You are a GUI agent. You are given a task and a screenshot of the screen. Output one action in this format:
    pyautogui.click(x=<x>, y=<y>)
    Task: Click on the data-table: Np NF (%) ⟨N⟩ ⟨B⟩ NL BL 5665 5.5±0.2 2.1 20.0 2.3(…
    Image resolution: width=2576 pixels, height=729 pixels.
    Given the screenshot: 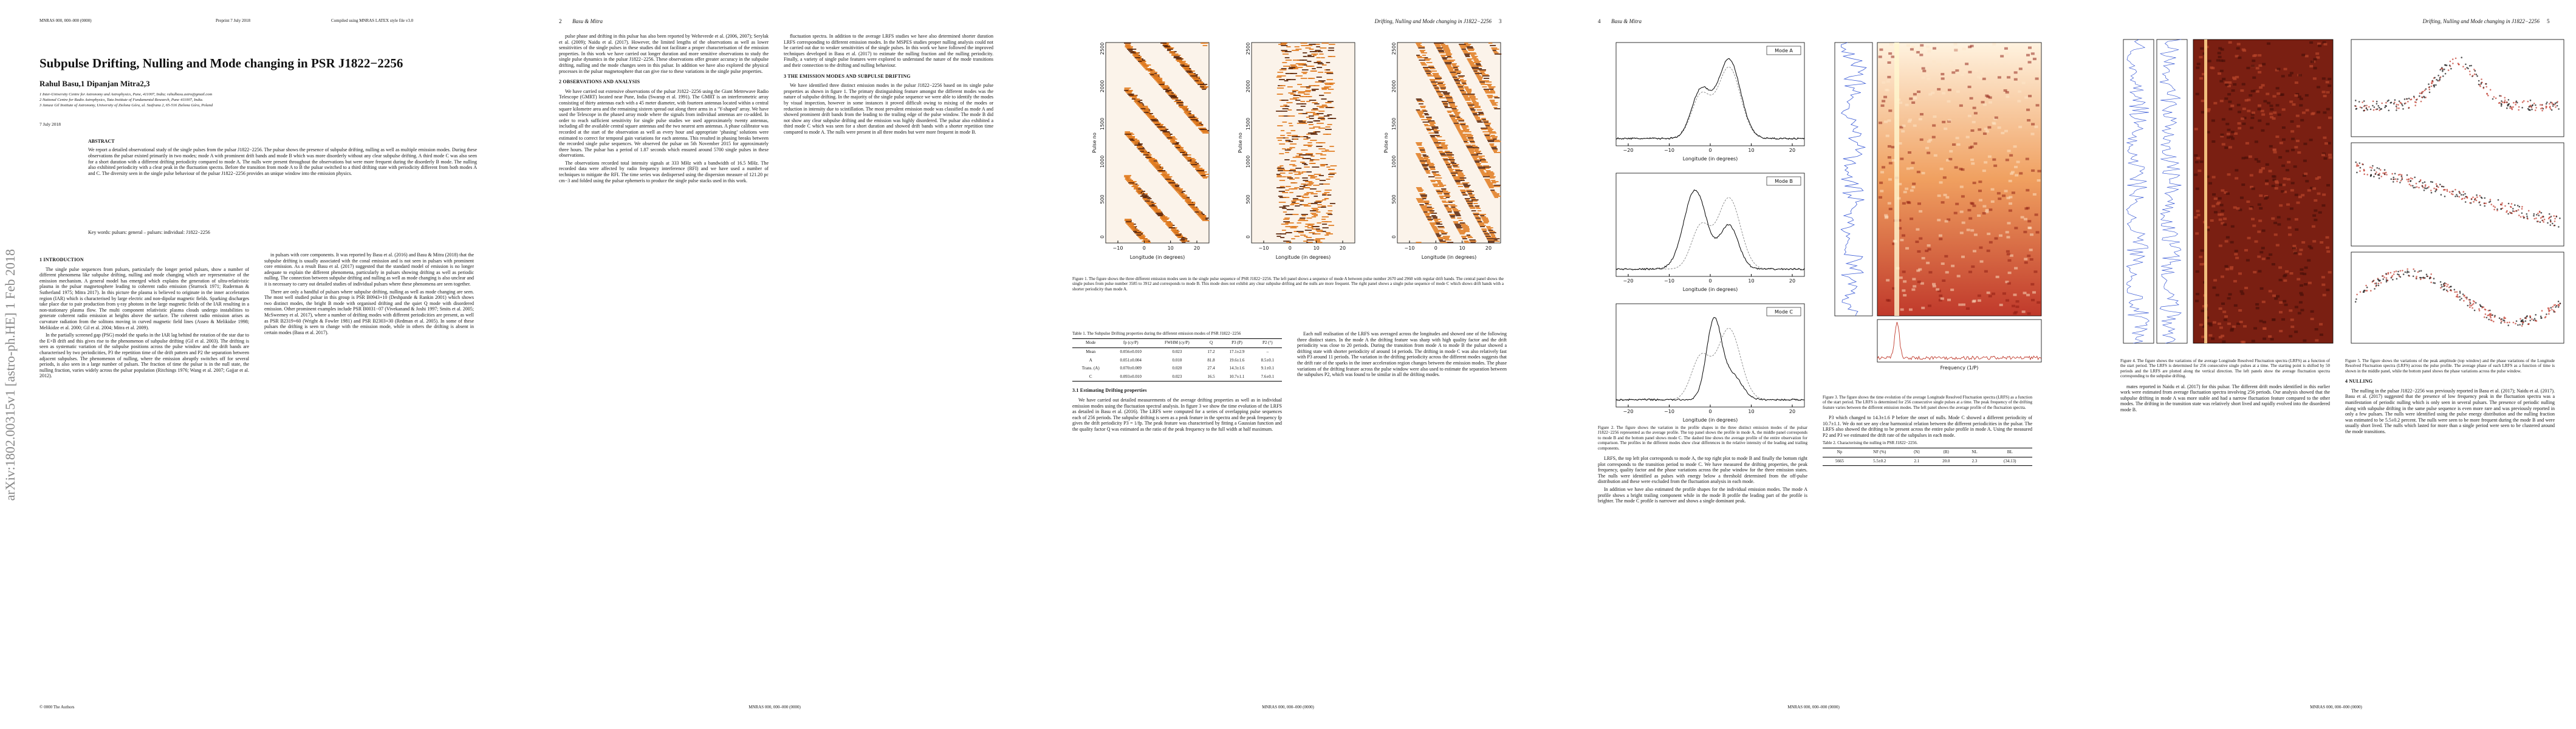 What is the action you would take?
    pyautogui.click(x=1927, y=458)
    